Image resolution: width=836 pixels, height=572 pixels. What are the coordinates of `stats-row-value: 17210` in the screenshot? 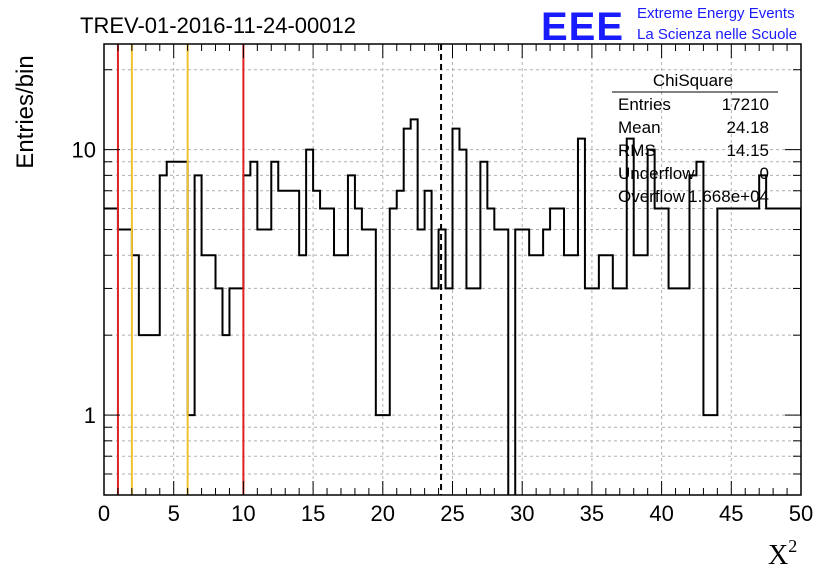 It's located at (745, 104).